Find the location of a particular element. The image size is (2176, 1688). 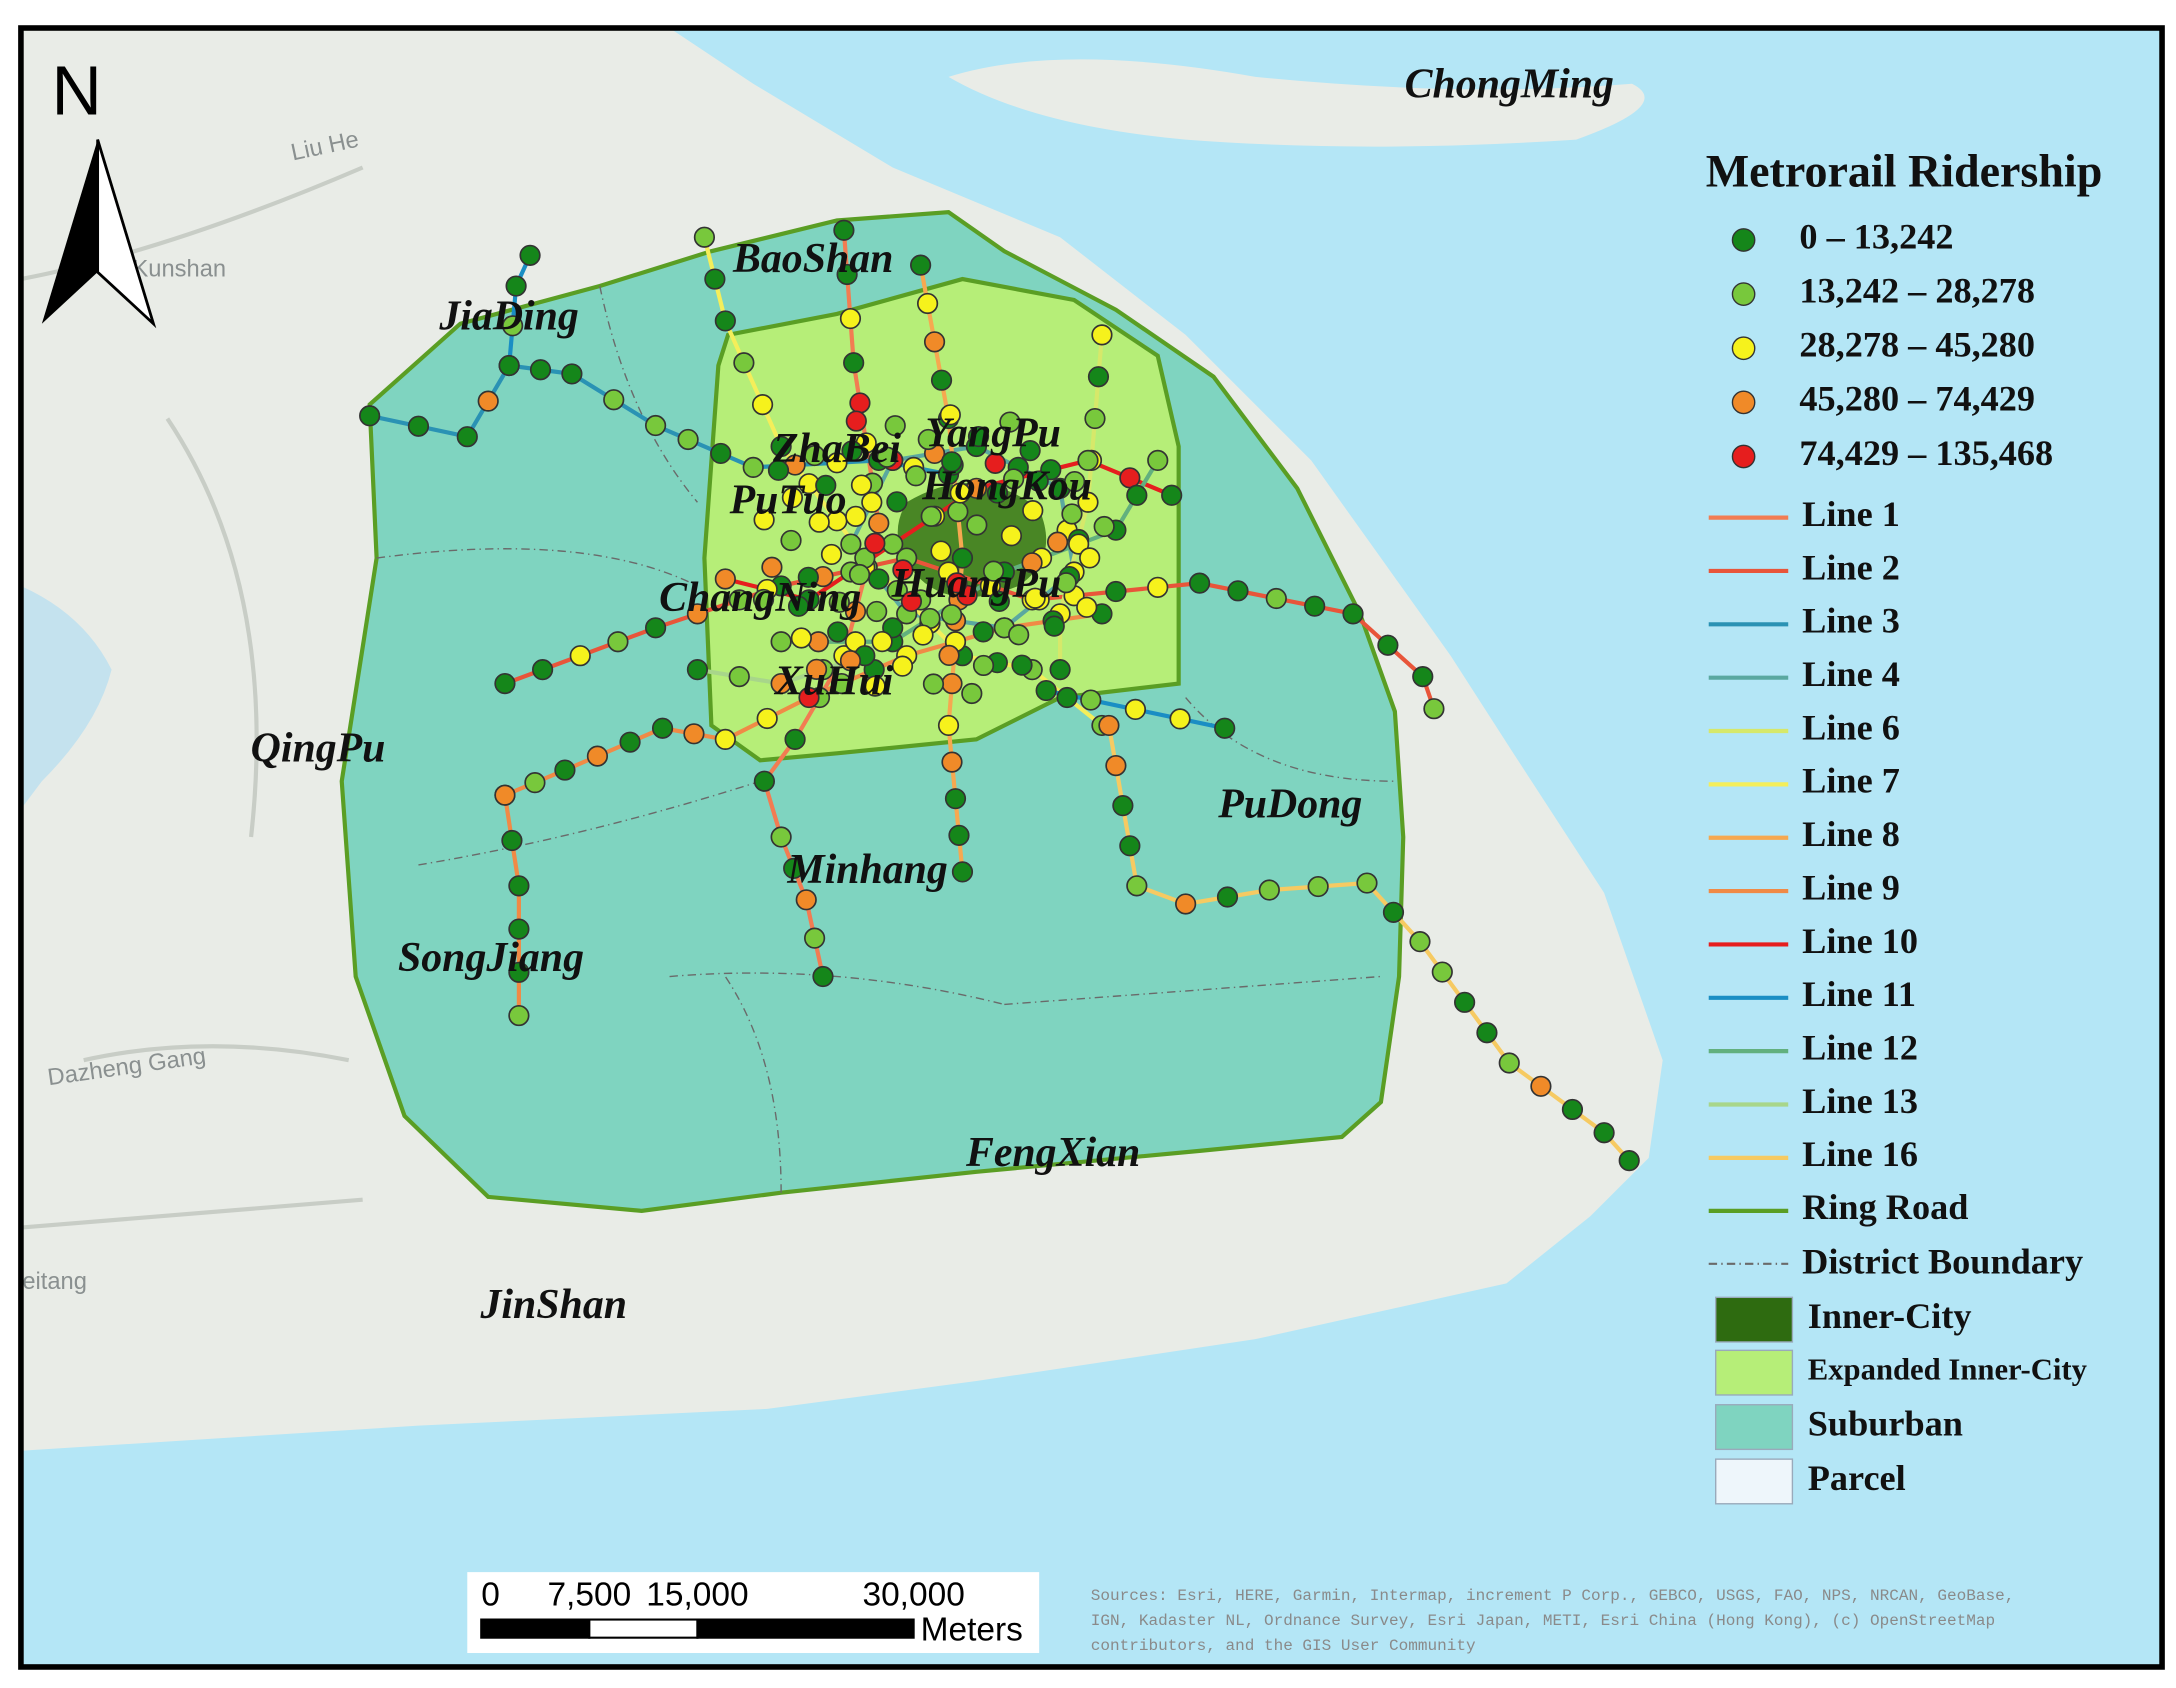

lake is located at coordinates (66, 697).